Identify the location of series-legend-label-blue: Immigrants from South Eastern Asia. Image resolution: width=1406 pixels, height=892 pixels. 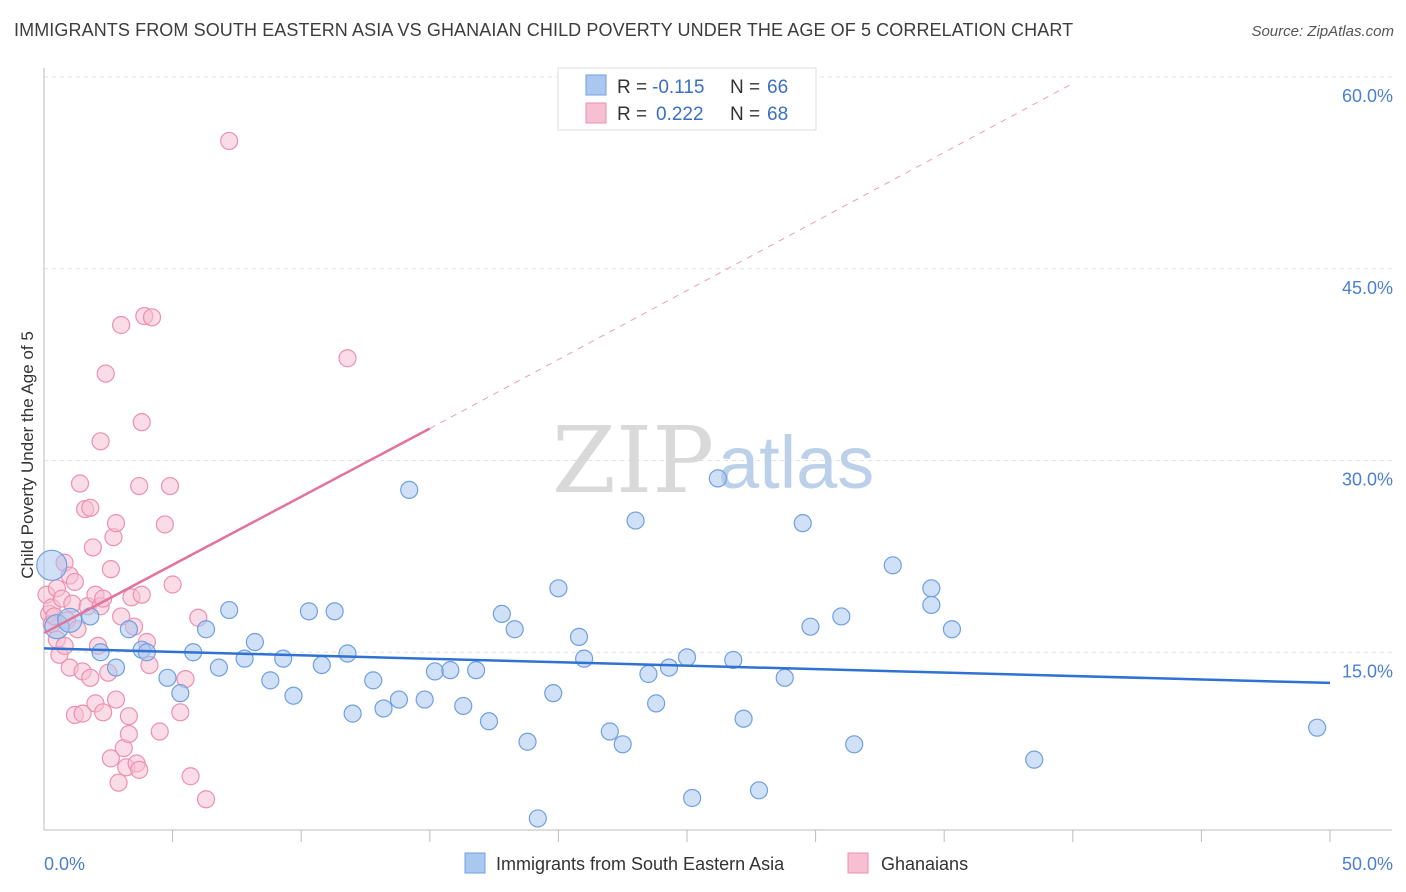
(640, 864).